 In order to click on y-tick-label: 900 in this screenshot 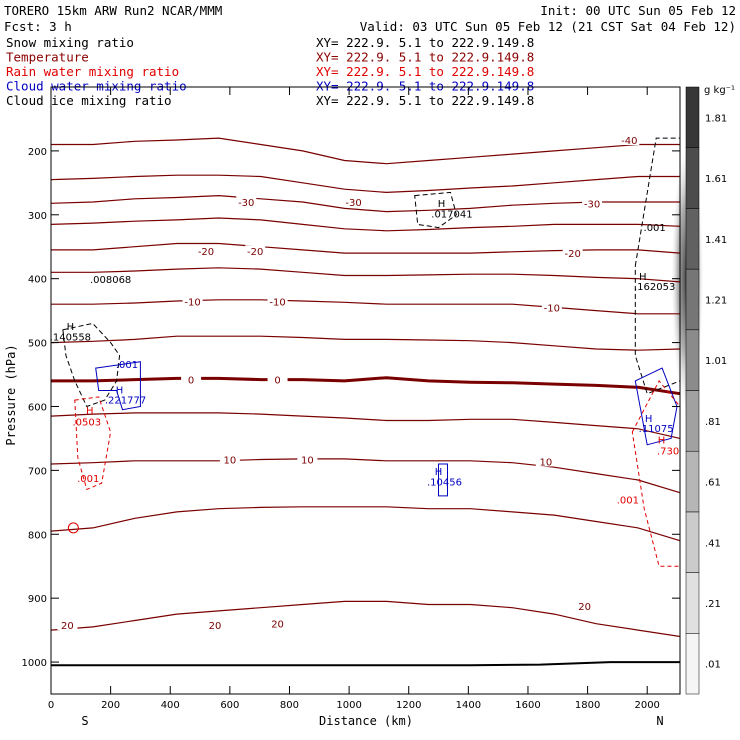, I will do `click(37, 599)`.